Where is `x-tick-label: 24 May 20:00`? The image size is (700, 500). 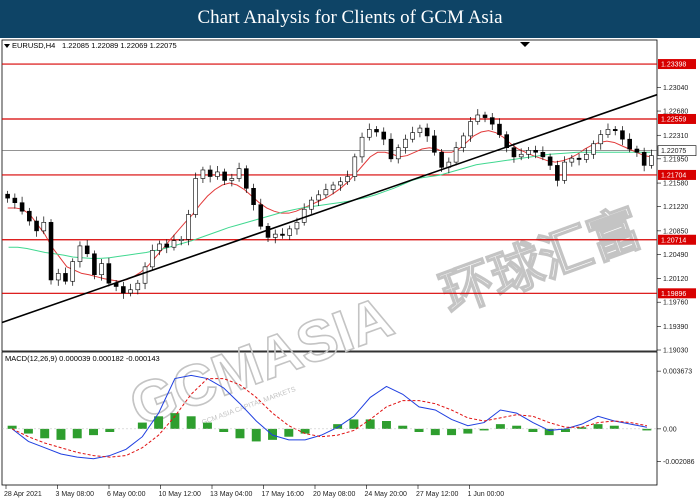
x-tick-label: 24 May 20:00 is located at coordinates (386, 494).